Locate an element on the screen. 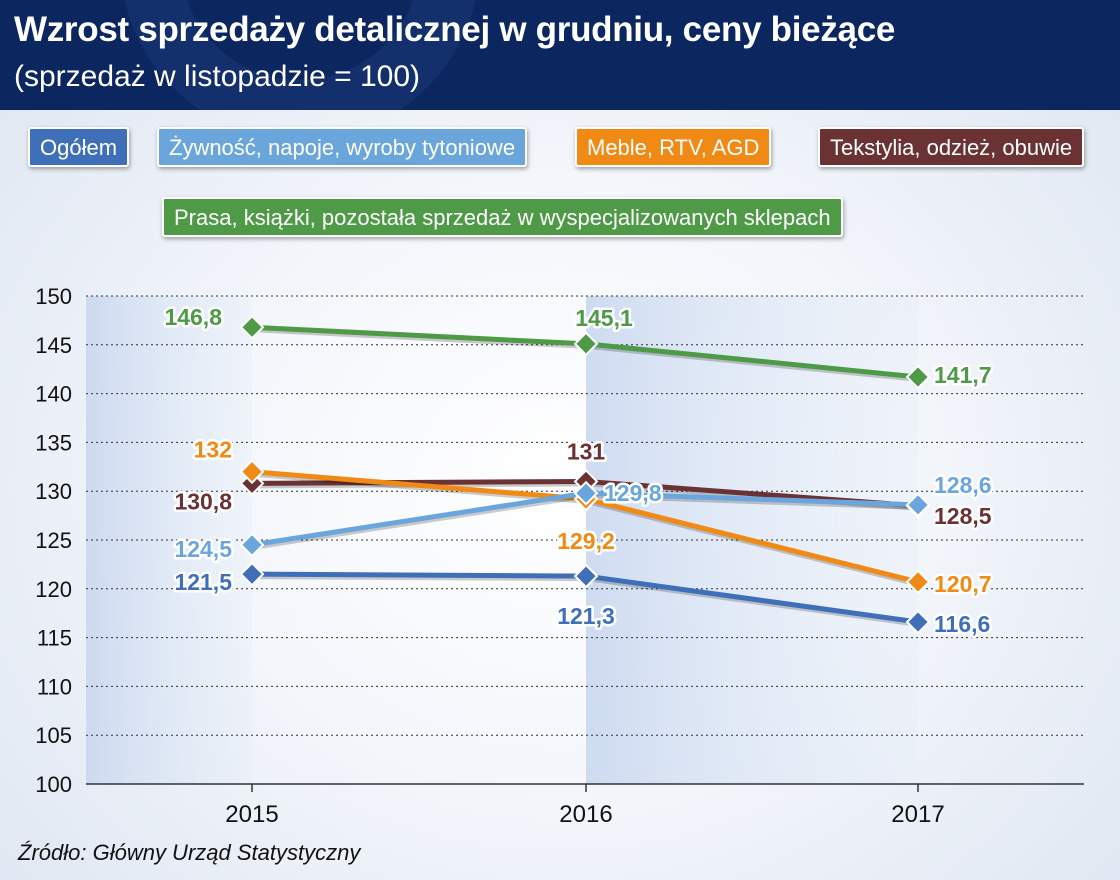 The width and height of the screenshot is (1120, 880). data-label: 146,8 is located at coordinates (193, 317).